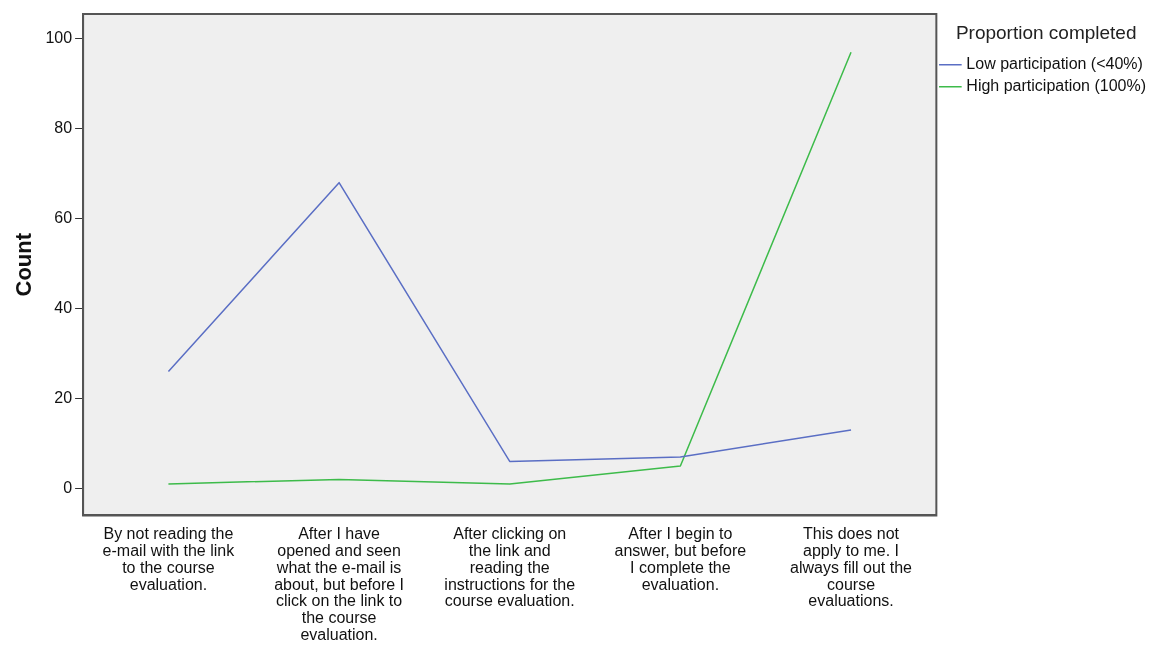 Image resolution: width=1162 pixels, height=651 pixels. What do you see at coordinates (1046, 32) in the screenshot?
I see `legend-title: Proportion completed` at bounding box center [1046, 32].